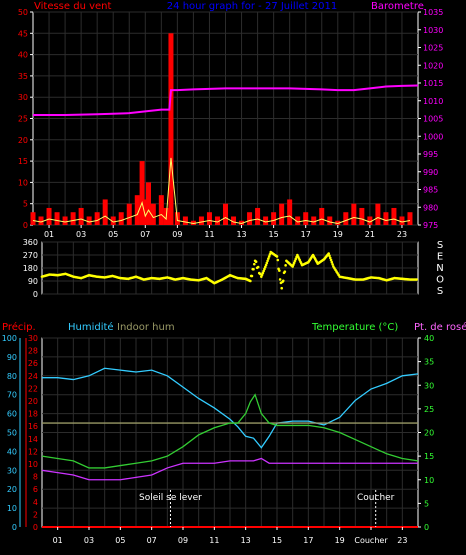 This screenshot has height=555, width=466. What do you see at coordinates (221, 191) in the screenshot?
I see `wind-average-line` at bounding box center [221, 191].